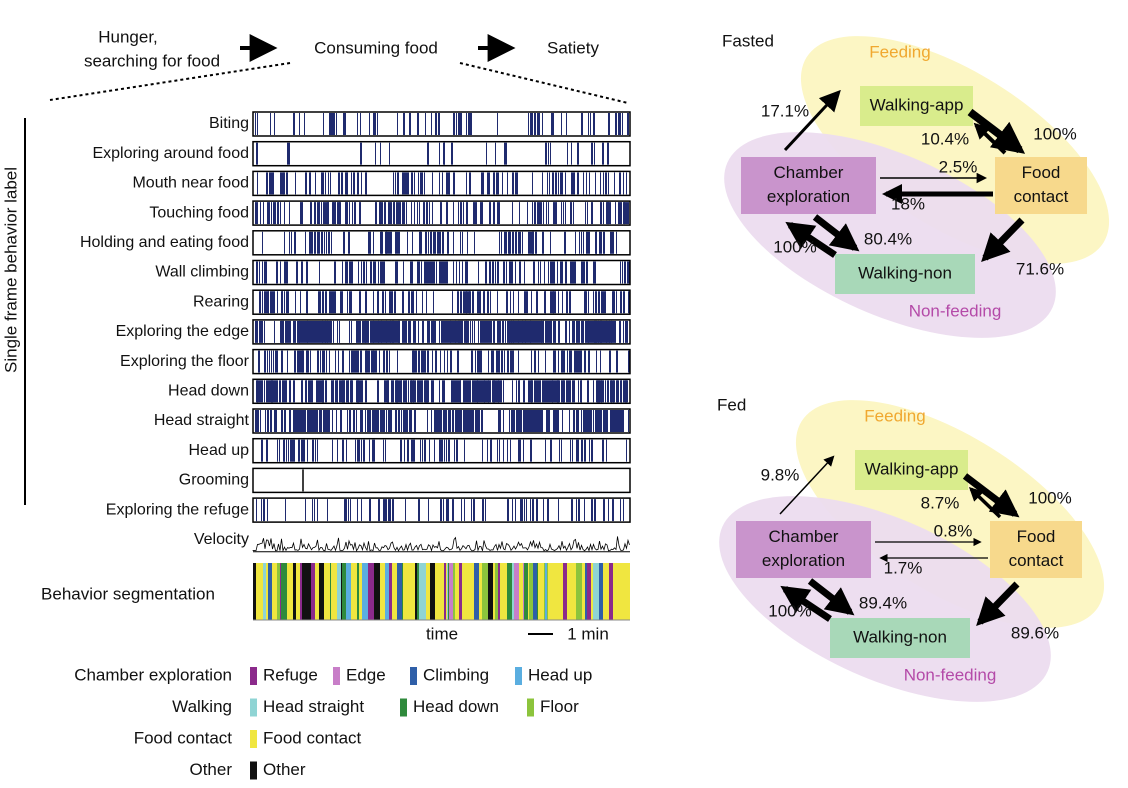  Describe the element at coordinates (442, 183) in the screenshot. I see `raster-row` at that location.